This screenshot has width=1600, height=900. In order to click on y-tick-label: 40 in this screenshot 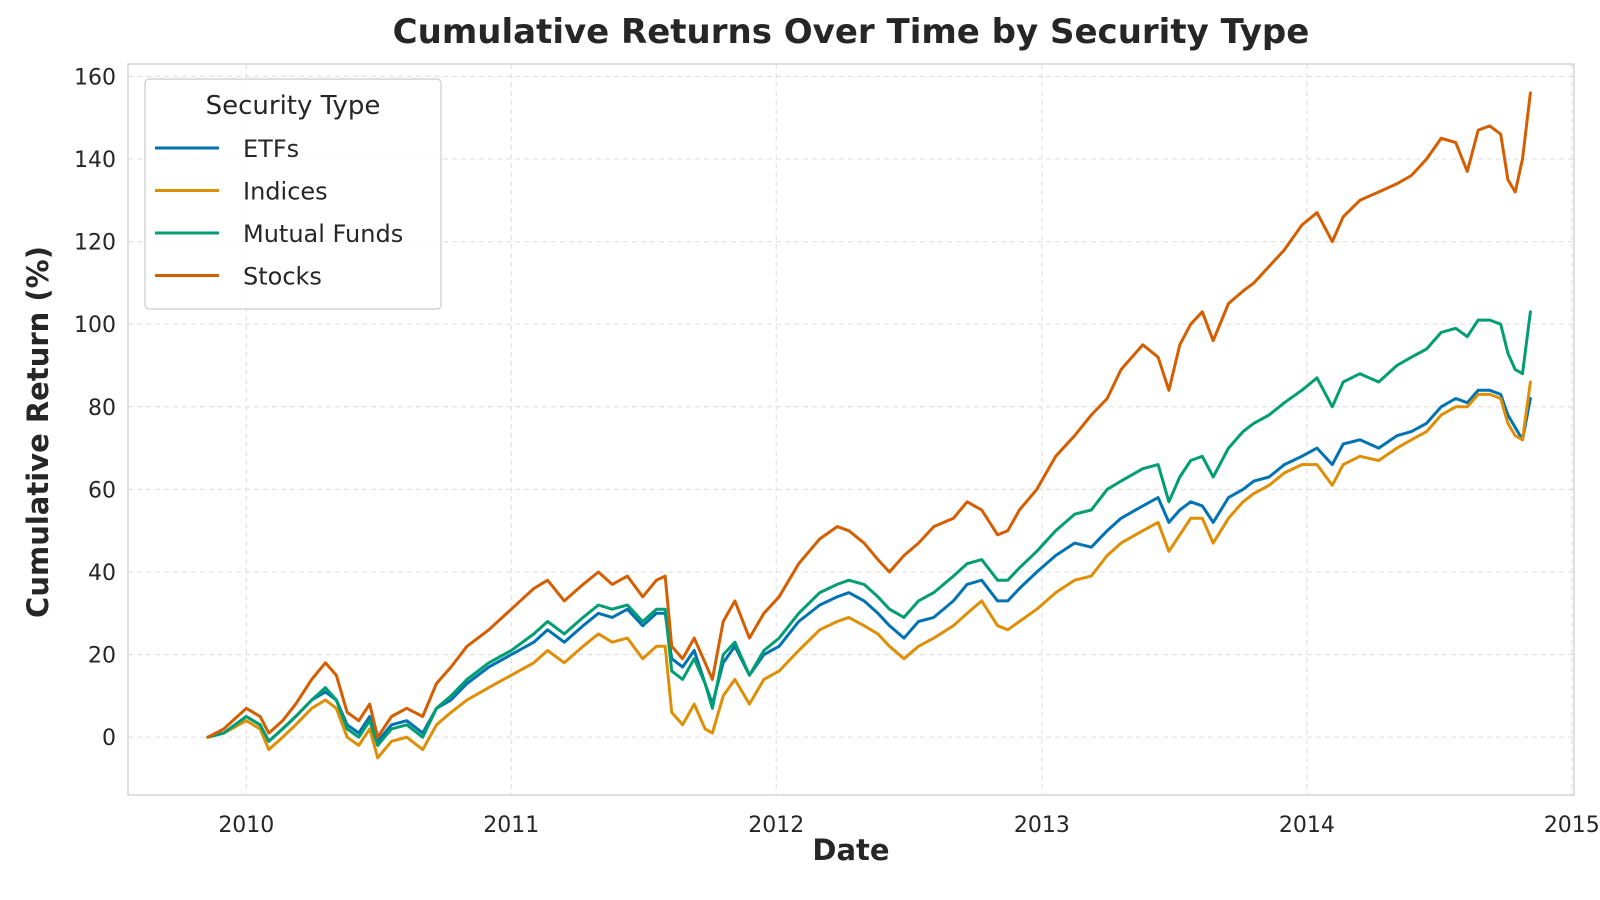, I will do `click(102, 573)`.